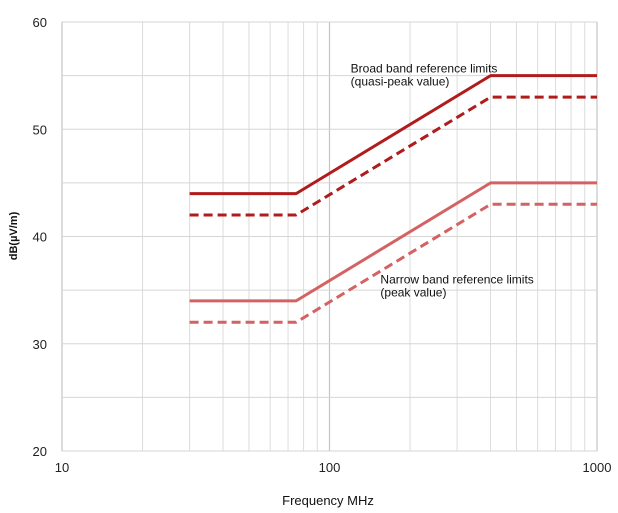 The width and height of the screenshot is (618, 513). I want to click on y-tick-label: 40, so click(40, 237).